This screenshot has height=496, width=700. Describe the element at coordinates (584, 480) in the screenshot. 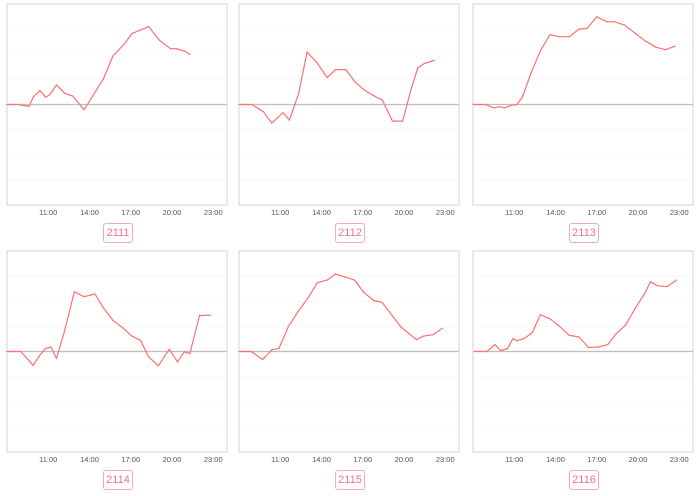

I see `chart-label-tag: 2116` at that location.